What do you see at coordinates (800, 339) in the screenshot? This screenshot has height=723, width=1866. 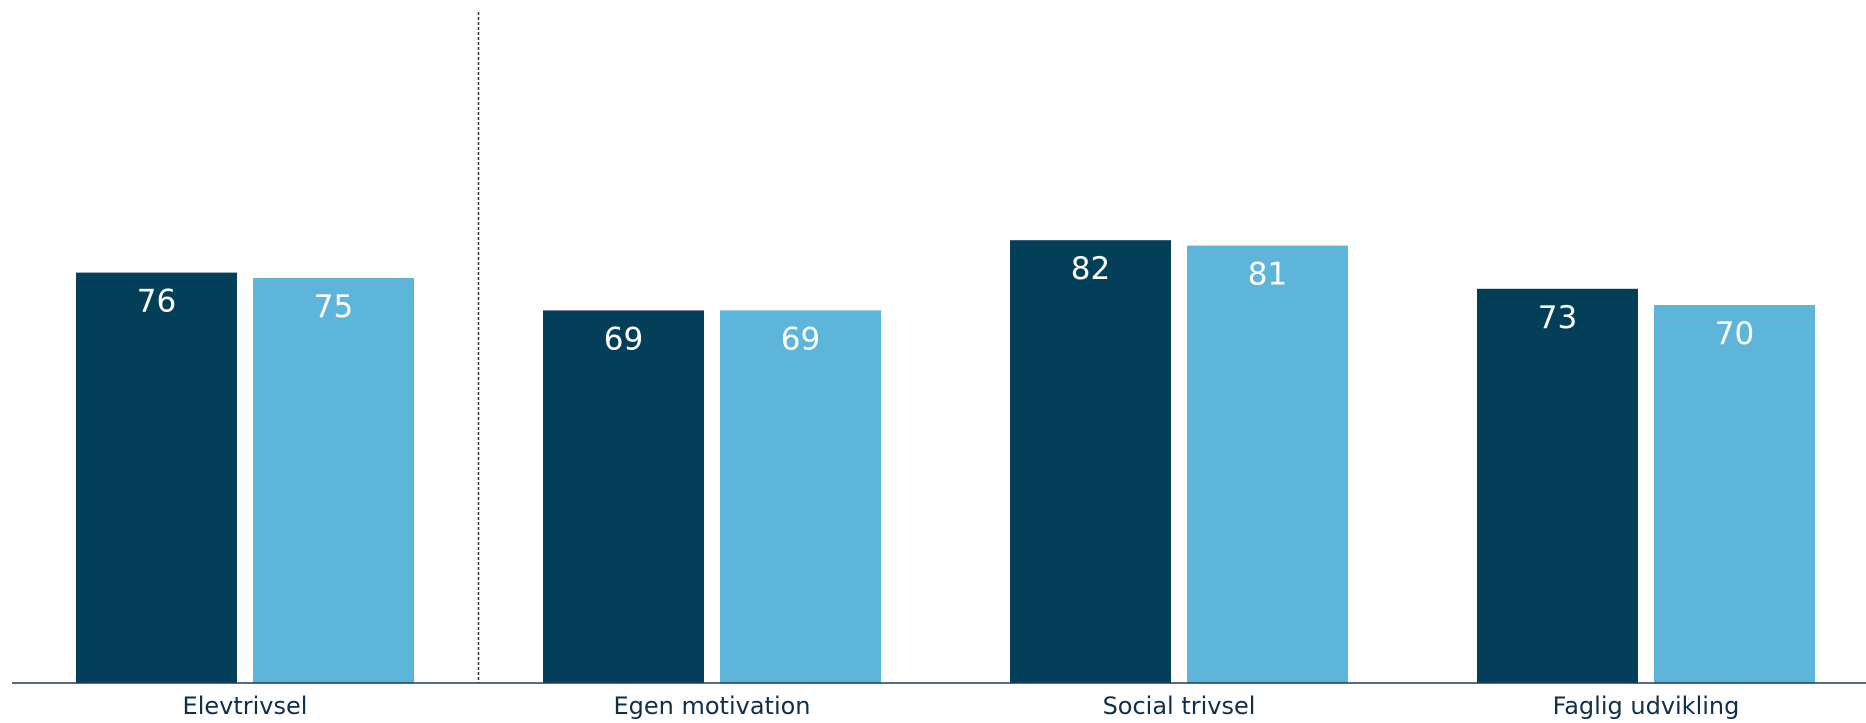 I see `value-label-egen-motivation-series-2: 69` at bounding box center [800, 339].